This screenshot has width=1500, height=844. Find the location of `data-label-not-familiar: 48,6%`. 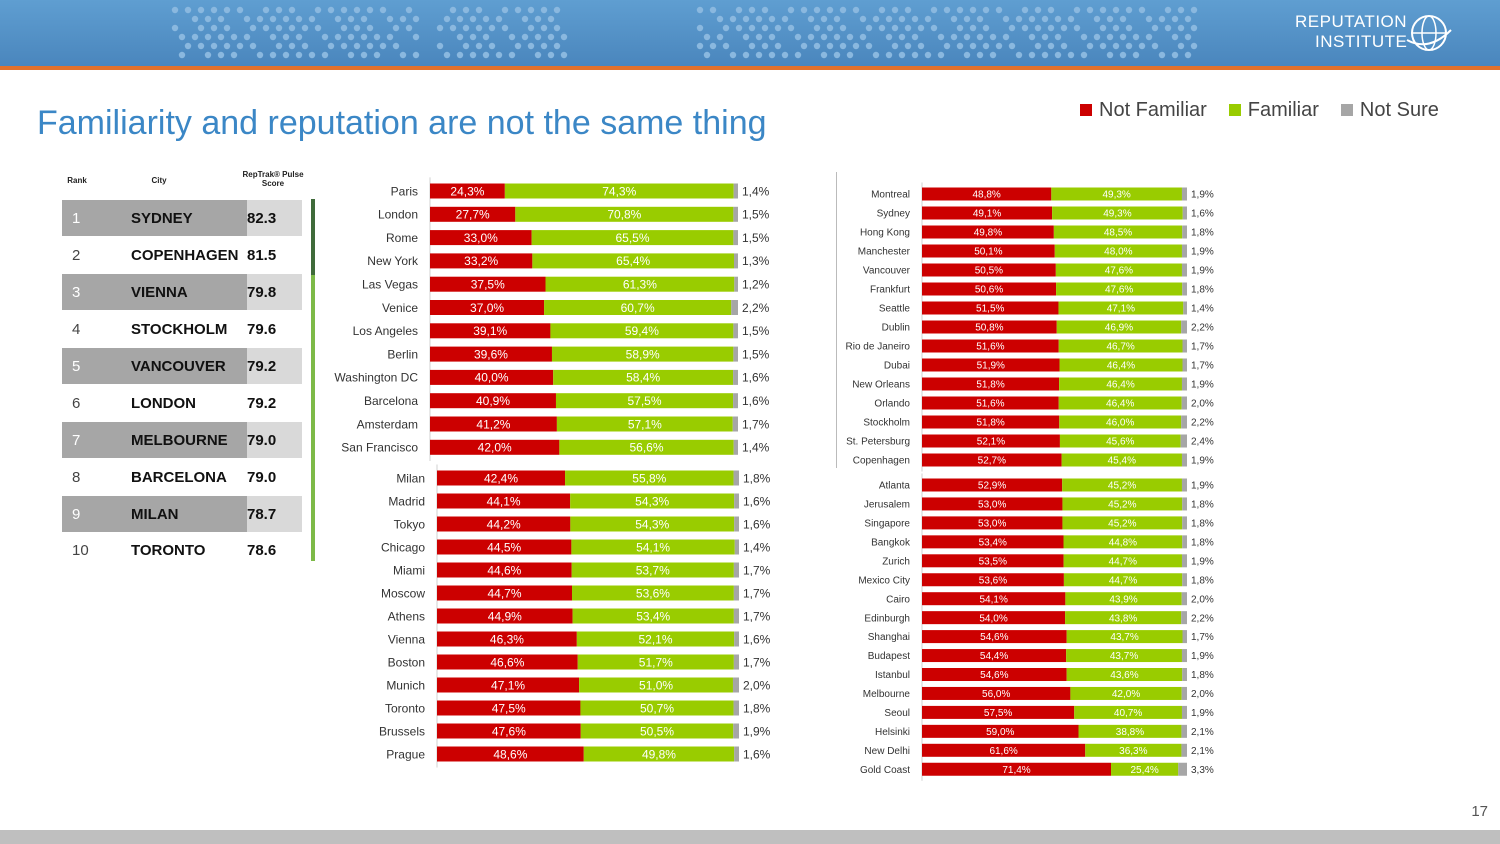

data-label-not-familiar: 48,6% is located at coordinates (510, 754).